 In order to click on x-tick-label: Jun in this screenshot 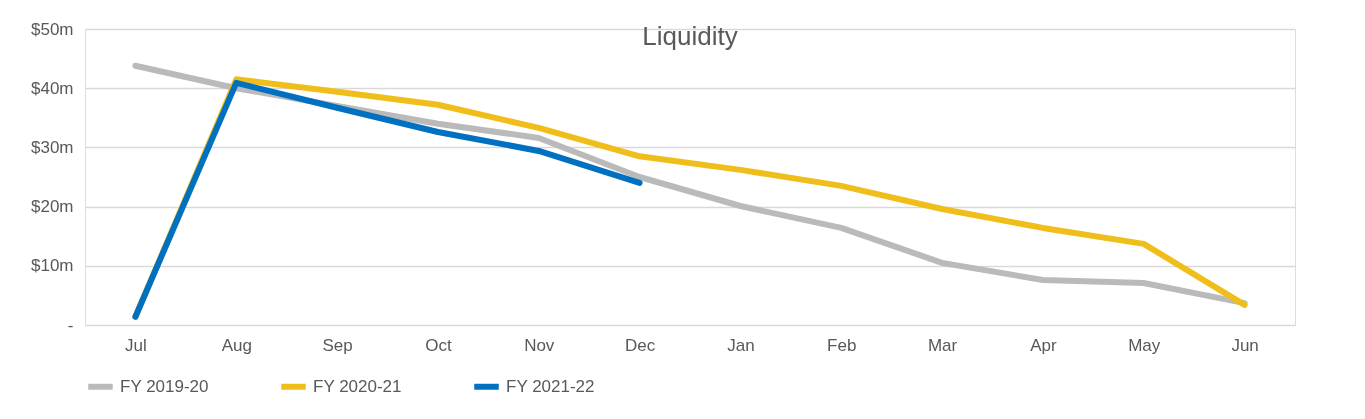, I will do `click(1245, 345)`.